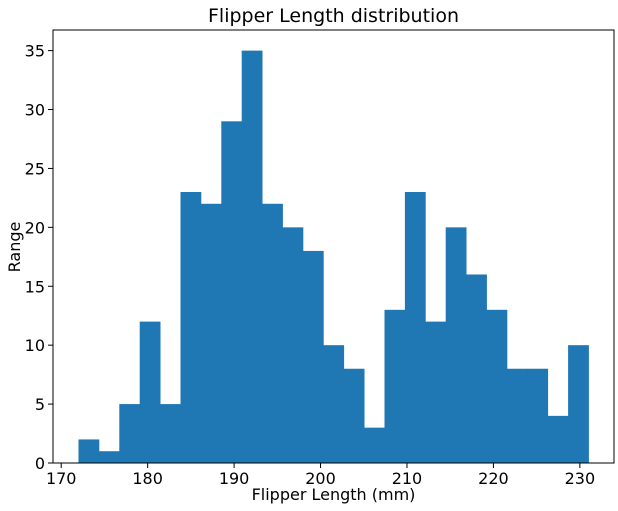 The image size is (618, 511). What do you see at coordinates (35, 168) in the screenshot?
I see `y-tick-label: 25` at bounding box center [35, 168].